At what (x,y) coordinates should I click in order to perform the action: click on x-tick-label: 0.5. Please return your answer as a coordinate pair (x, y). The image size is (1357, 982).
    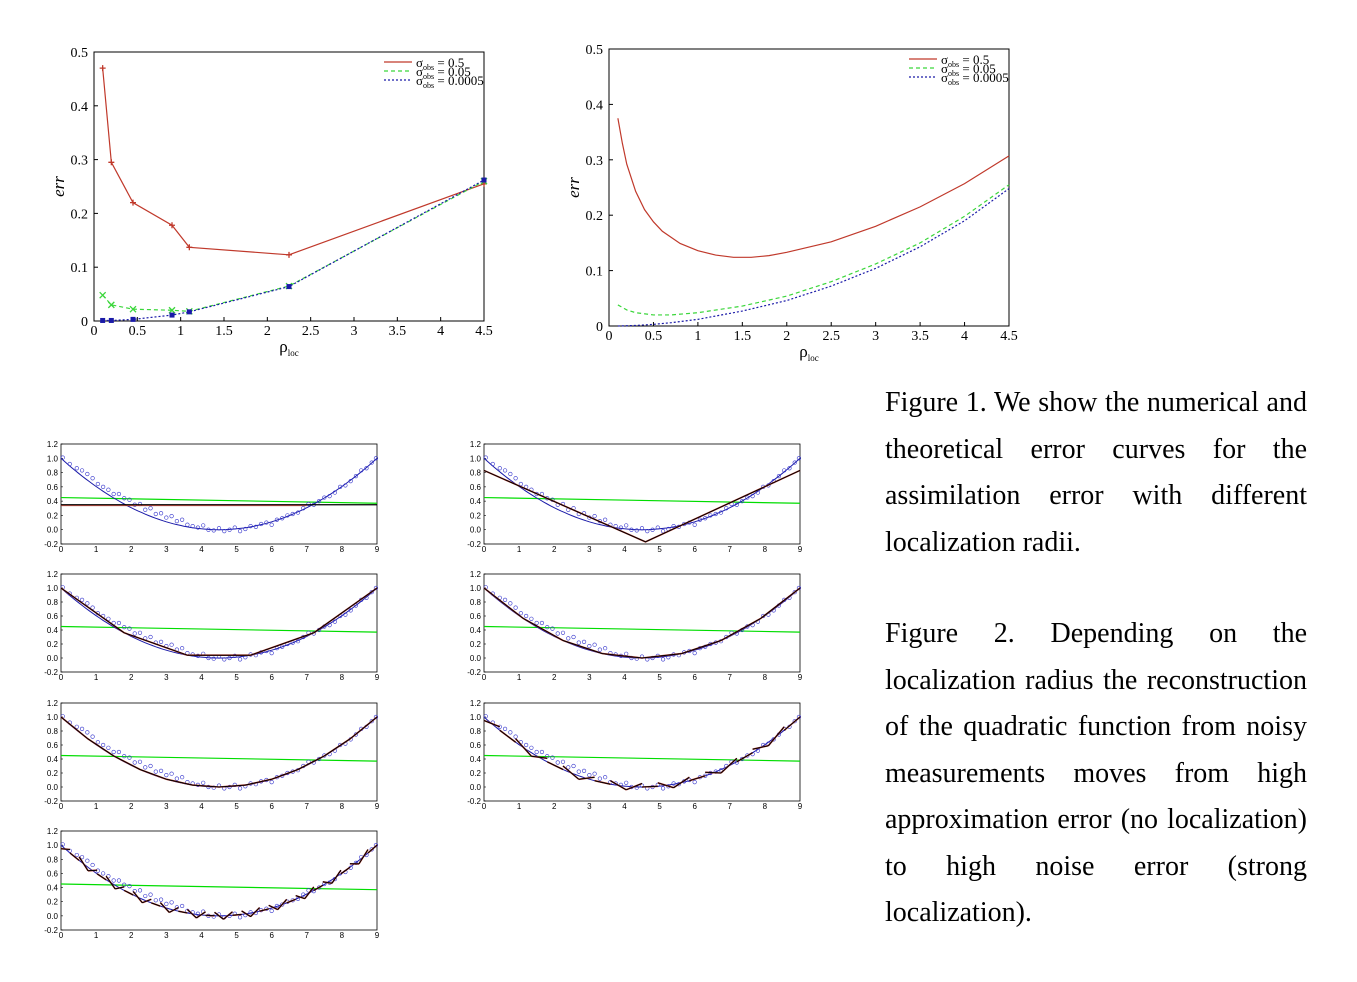
    Looking at the image, I should click on (654, 336).